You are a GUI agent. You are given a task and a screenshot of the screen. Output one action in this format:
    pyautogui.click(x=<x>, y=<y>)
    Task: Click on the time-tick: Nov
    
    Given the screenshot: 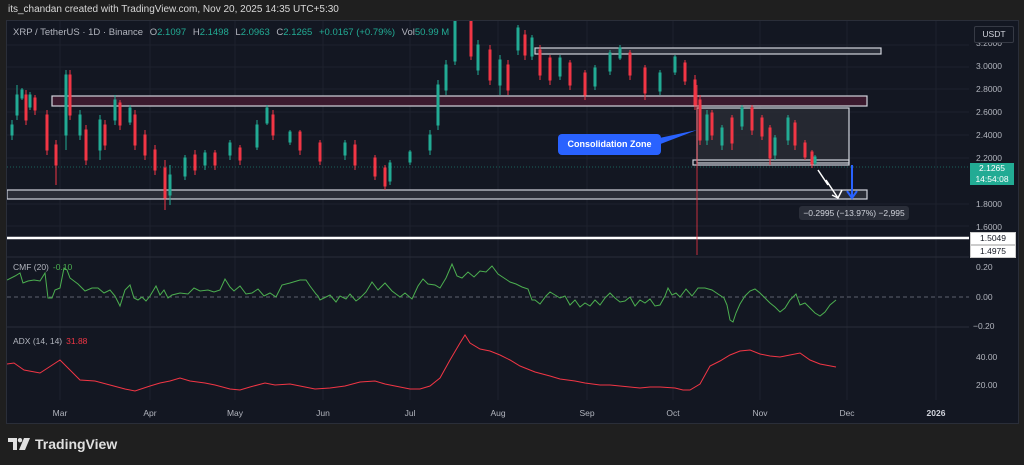 What is the action you would take?
    pyautogui.click(x=760, y=413)
    